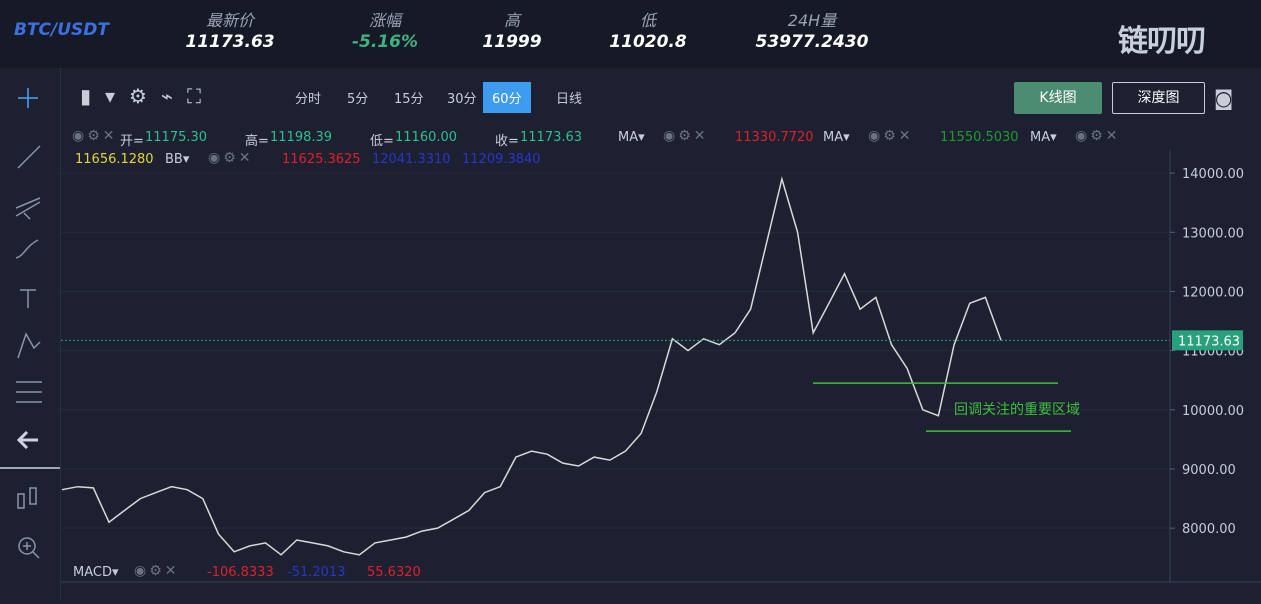  Describe the element at coordinates (385, 20) in the screenshot. I see `stat-label: 涨幅` at that location.